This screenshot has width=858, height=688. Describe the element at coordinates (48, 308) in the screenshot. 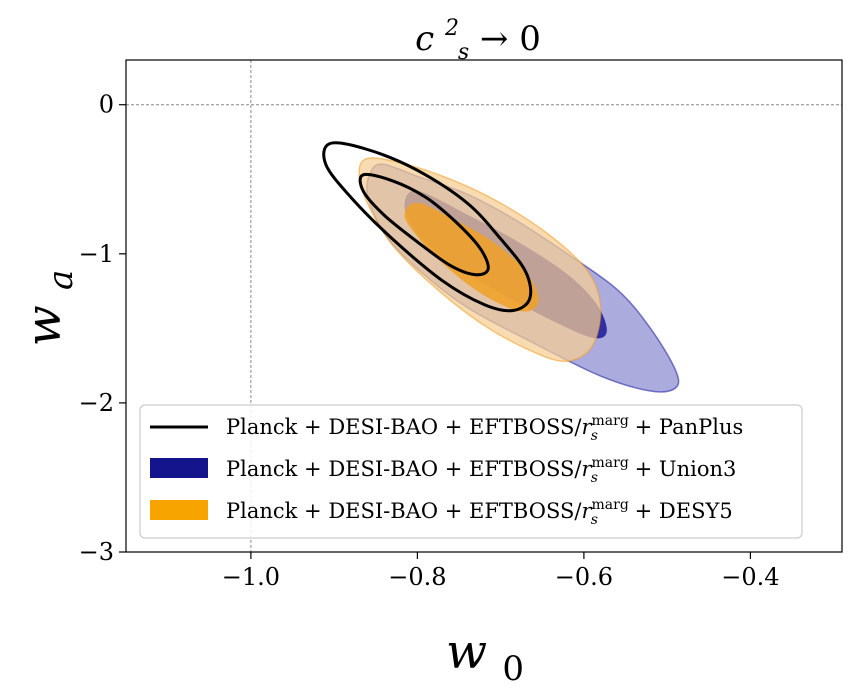

I see `y-axis-label: w a` at that location.